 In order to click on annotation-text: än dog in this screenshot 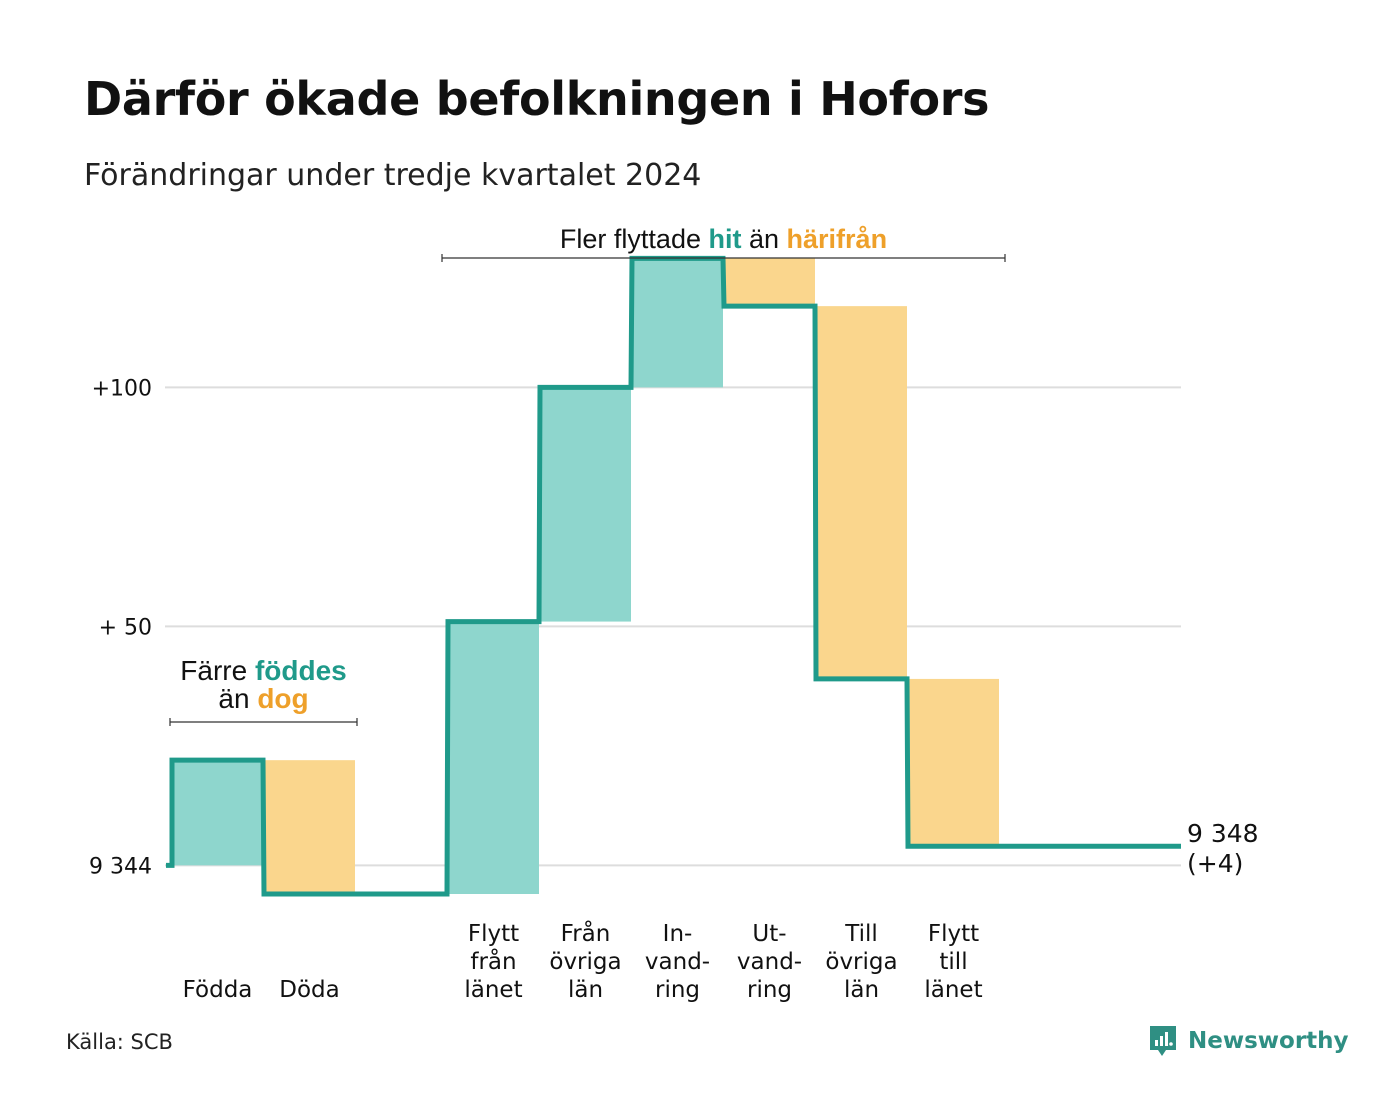, I will do `click(263, 698)`.